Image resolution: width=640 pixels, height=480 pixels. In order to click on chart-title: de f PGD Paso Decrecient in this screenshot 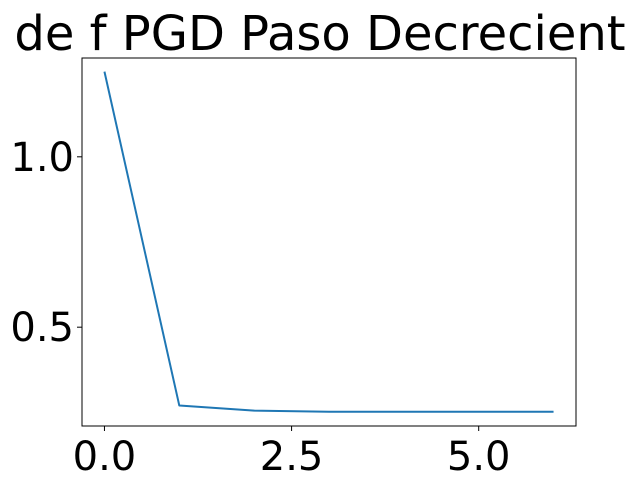, I will do `click(319, 34)`.